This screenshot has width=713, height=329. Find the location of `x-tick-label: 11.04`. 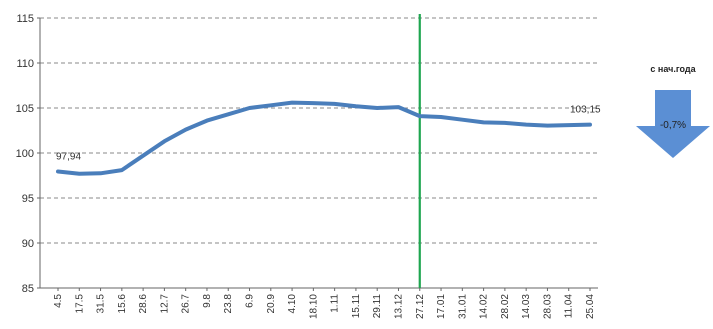

x-tick-label: 11.04 is located at coordinates (569, 306).